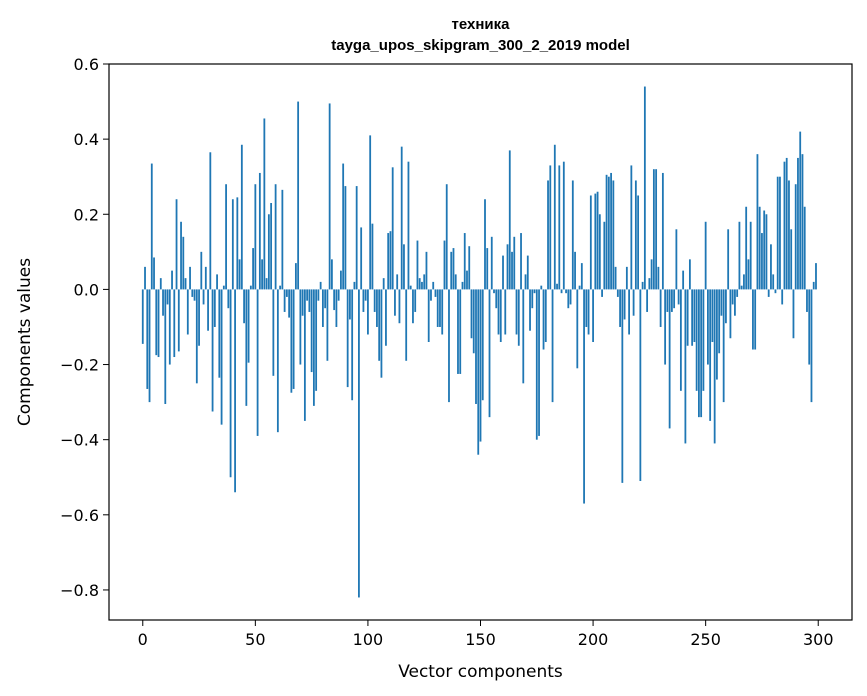 Image resolution: width=867 pixels, height=696 pixels. What do you see at coordinates (143, 639) in the screenshot?
I see `x-tick-label: 0` at bounding box center [143, 639].